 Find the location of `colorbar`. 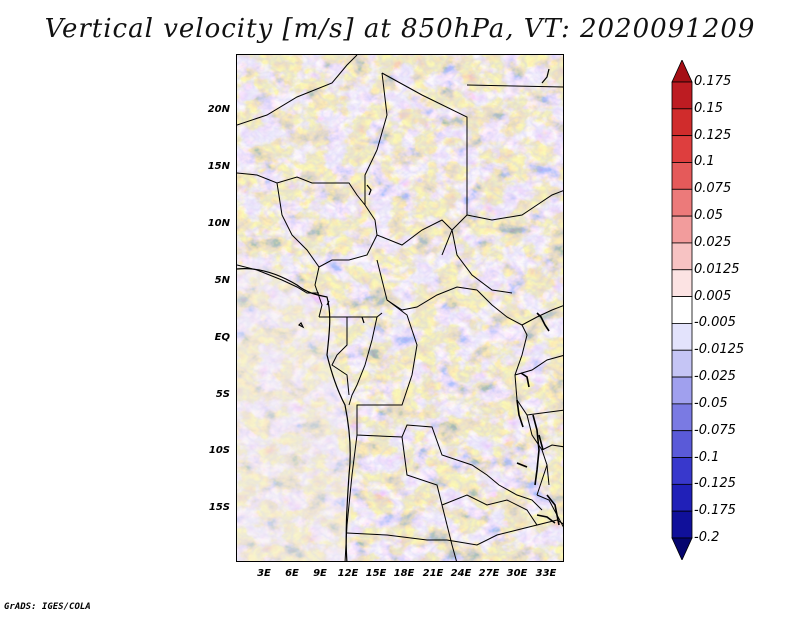

colorbar is located at coordinates (682, 310).